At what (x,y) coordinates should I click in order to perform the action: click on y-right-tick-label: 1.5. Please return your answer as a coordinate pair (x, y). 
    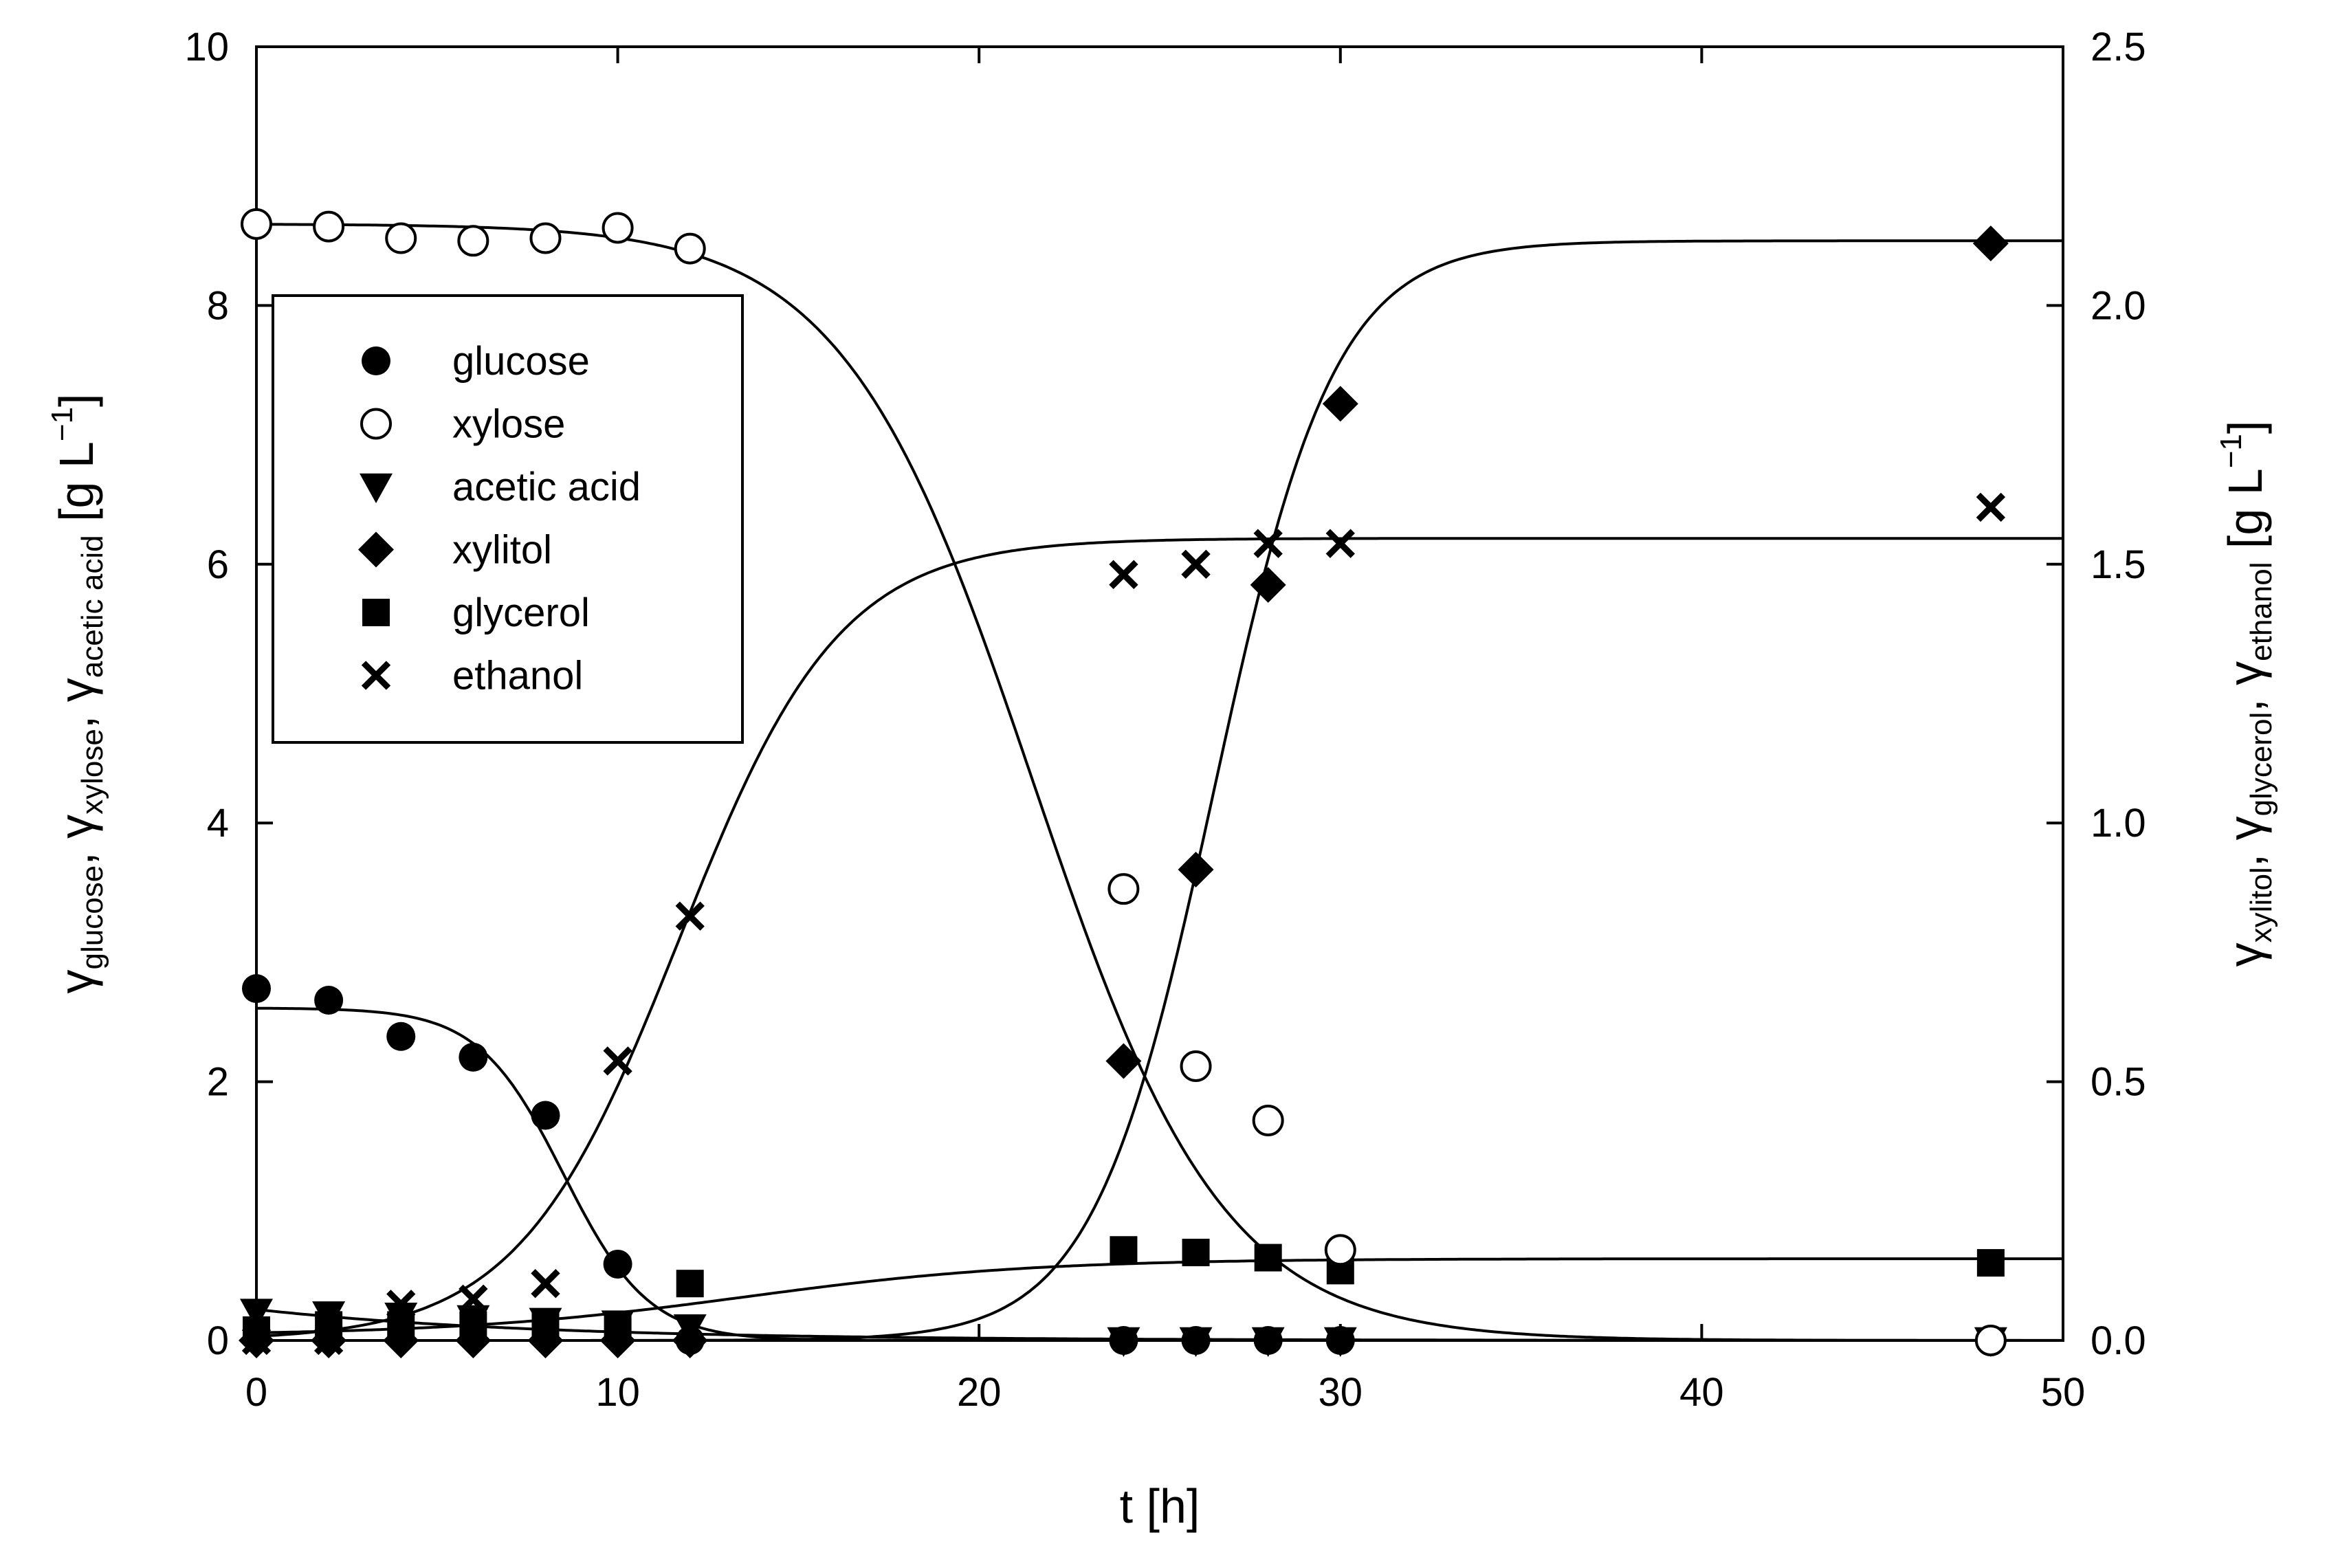
    Looking at the image, I should click on (2118, 564).